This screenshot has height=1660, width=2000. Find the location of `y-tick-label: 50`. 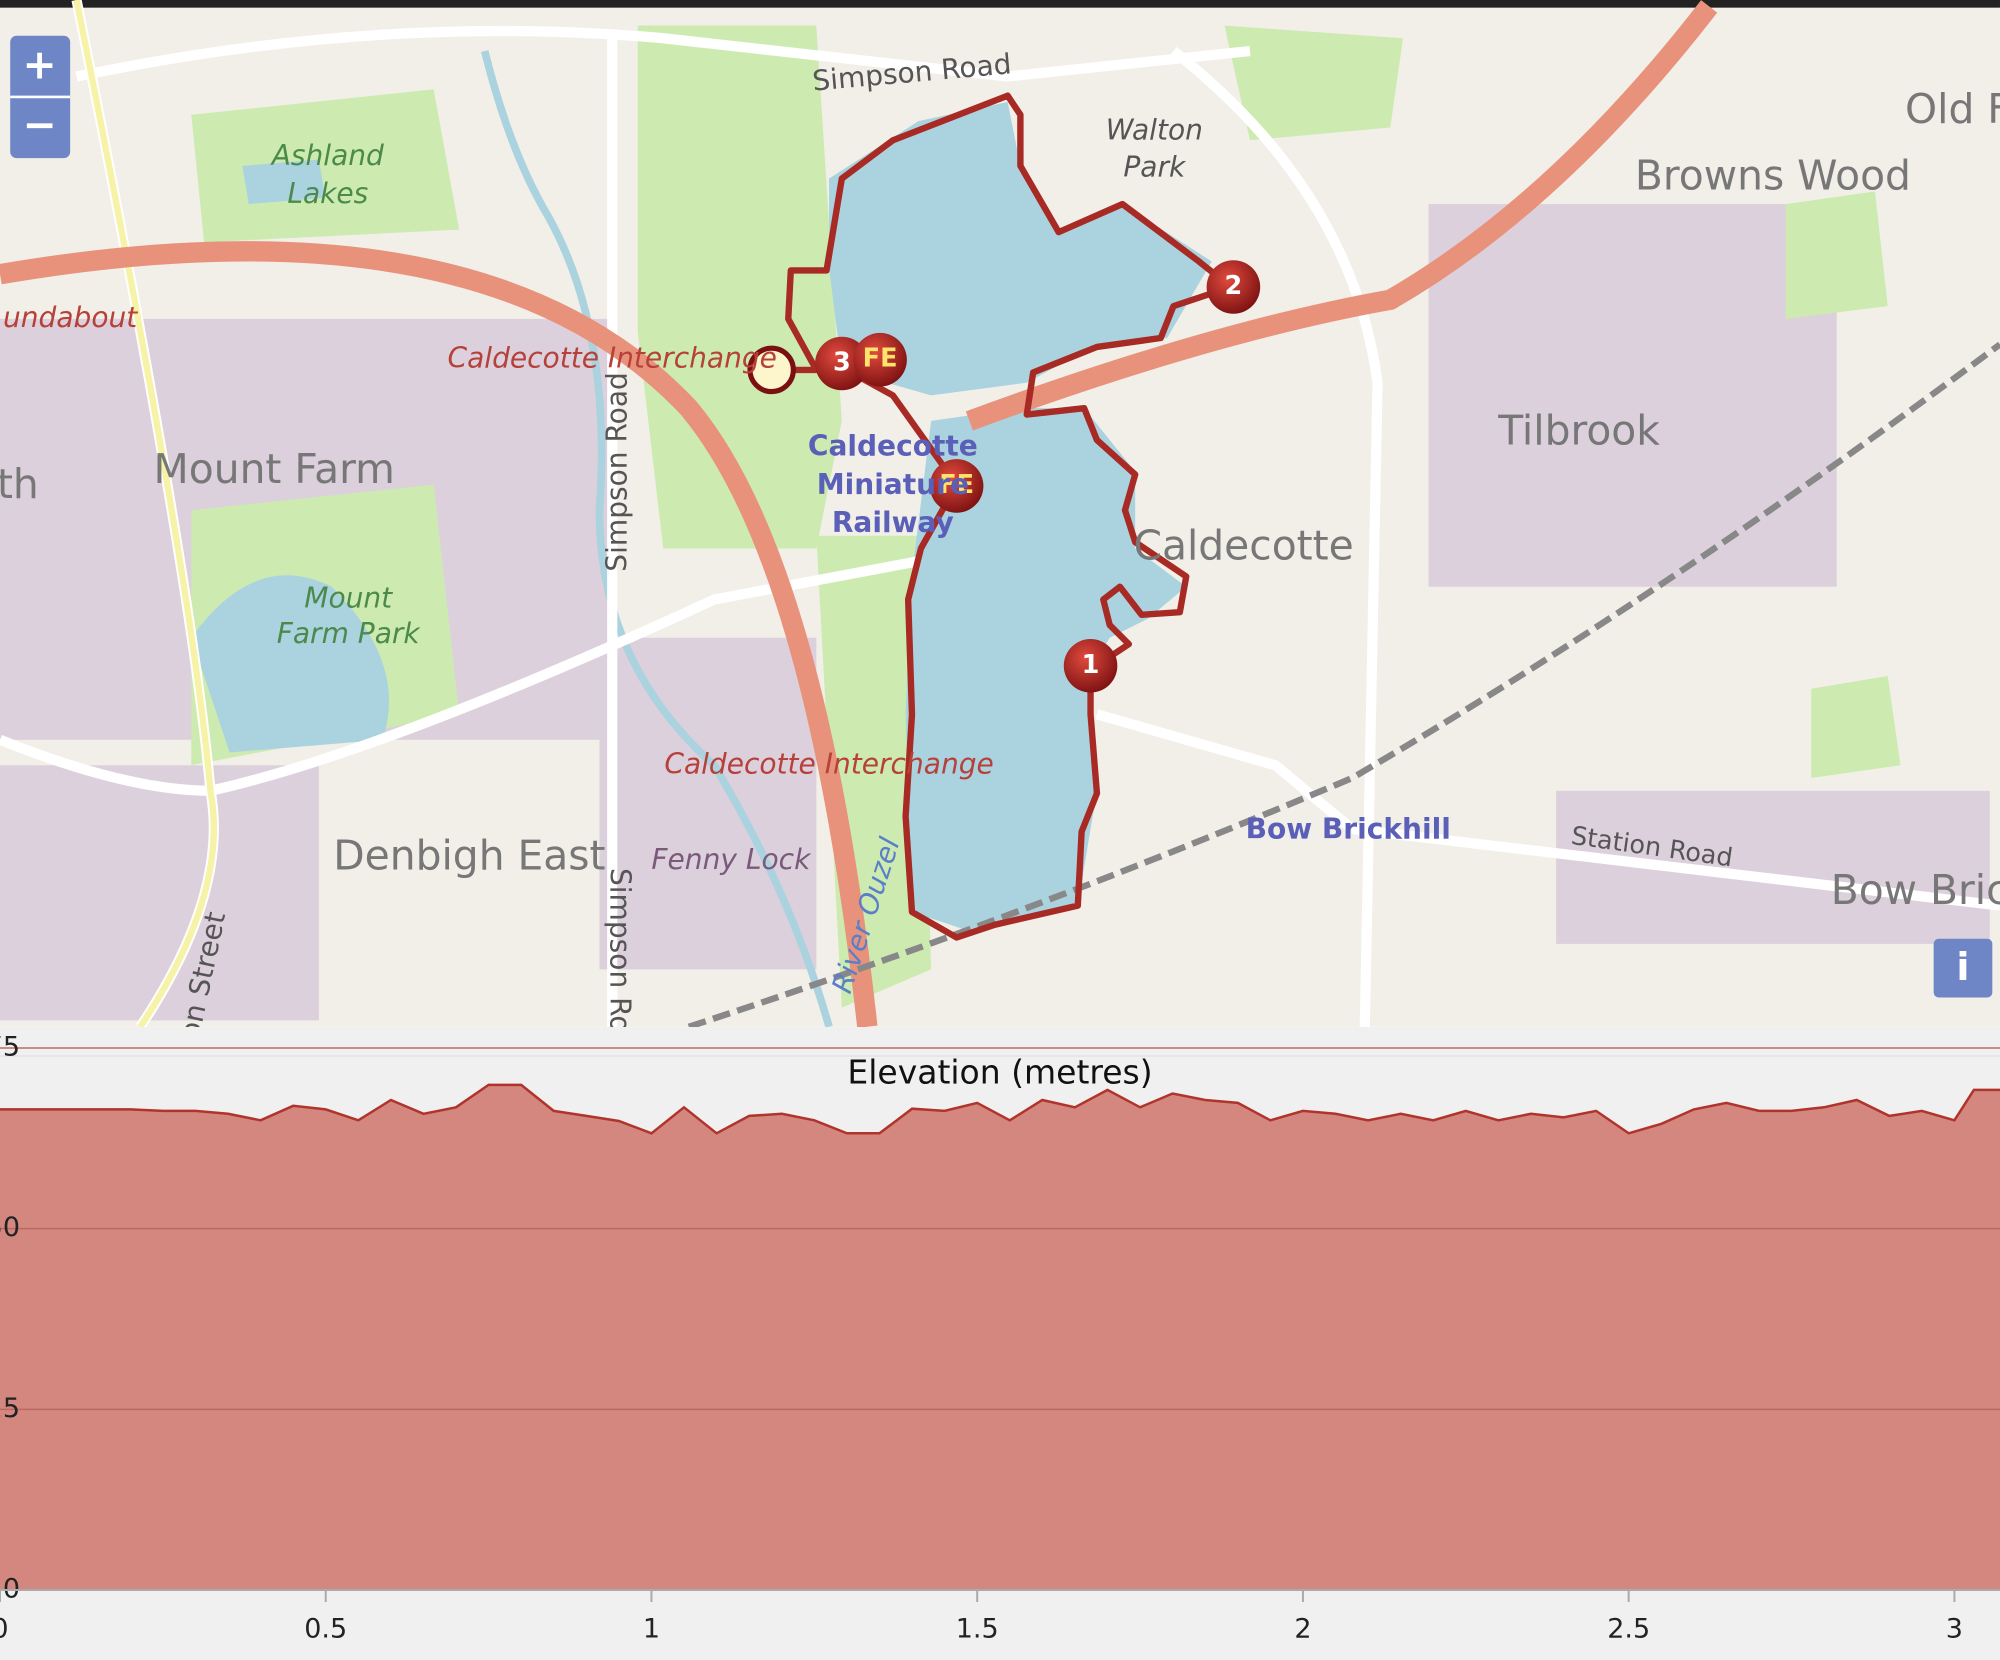

y-tick-label: 50 is located at coordinates (10, 1227).